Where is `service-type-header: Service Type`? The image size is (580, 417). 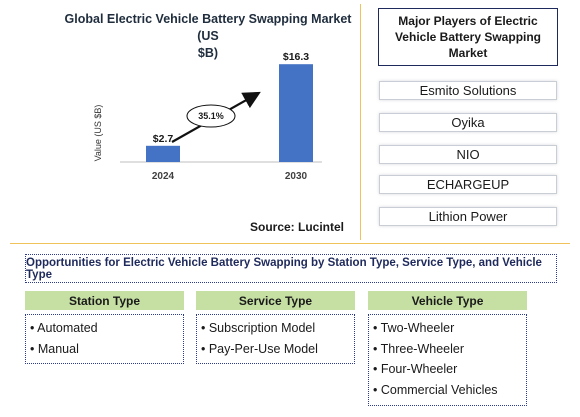
service-type-header: Service Type is located at coordinates (275, 300).